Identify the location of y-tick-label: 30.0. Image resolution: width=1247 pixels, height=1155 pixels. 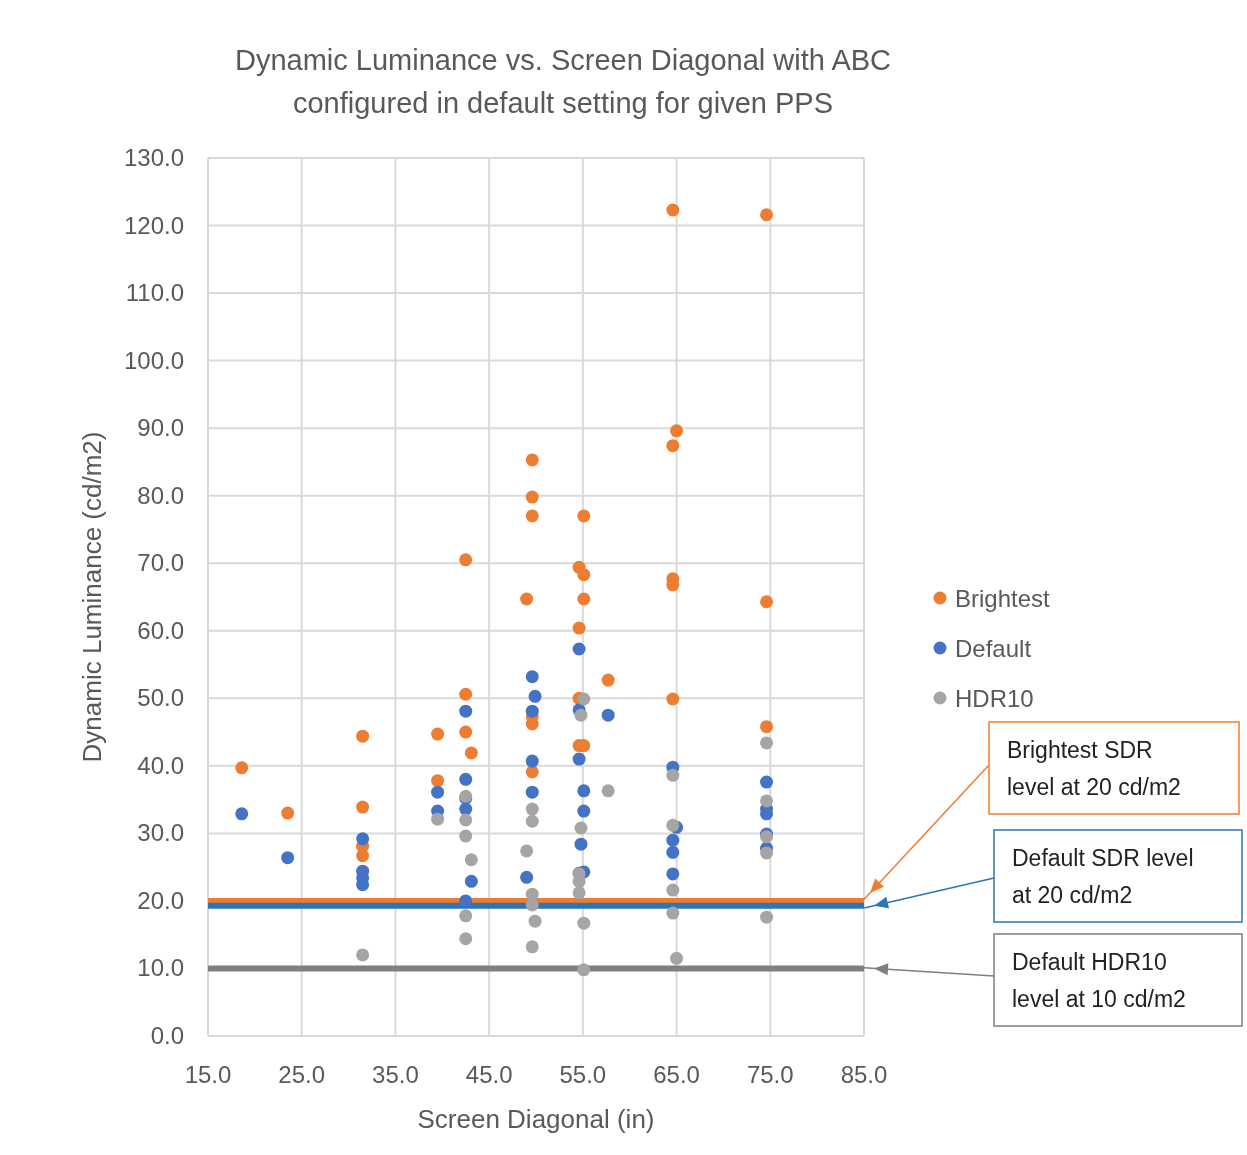
(160, 833).